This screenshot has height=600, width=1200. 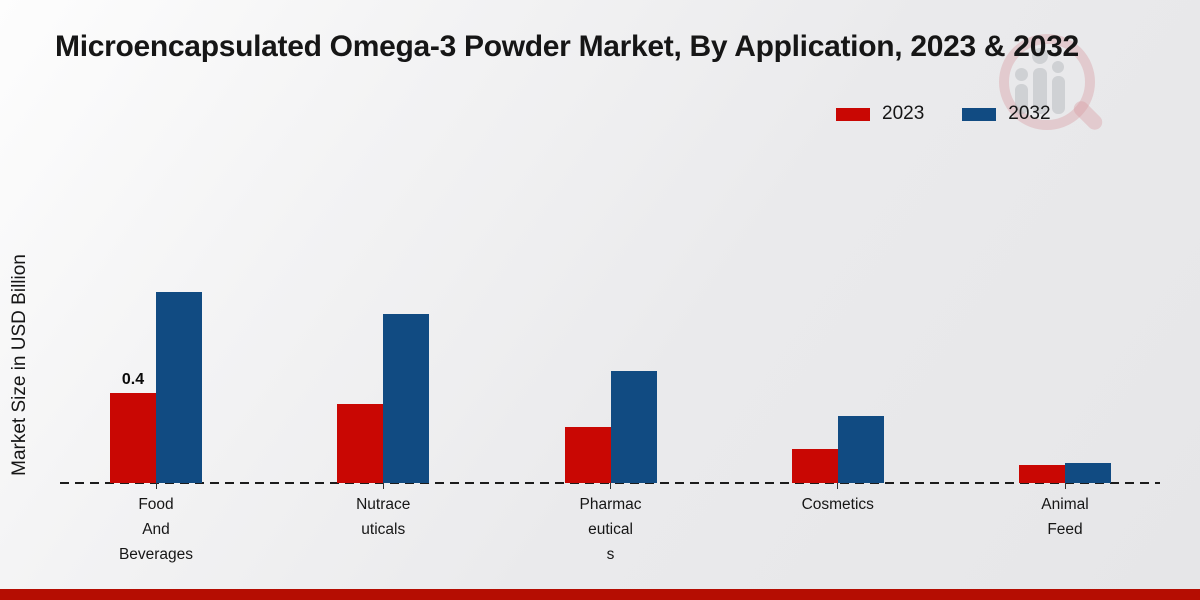 I want to click on category-label-food-and-beverages: Food And Beverages, so click(x=156, y=529).